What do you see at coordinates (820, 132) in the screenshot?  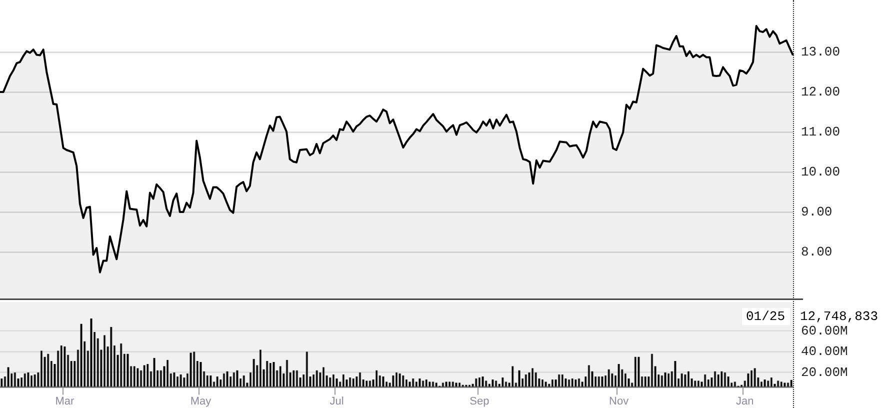 I see `y-tick-label: 11.00` at bounding box center [820, 132].